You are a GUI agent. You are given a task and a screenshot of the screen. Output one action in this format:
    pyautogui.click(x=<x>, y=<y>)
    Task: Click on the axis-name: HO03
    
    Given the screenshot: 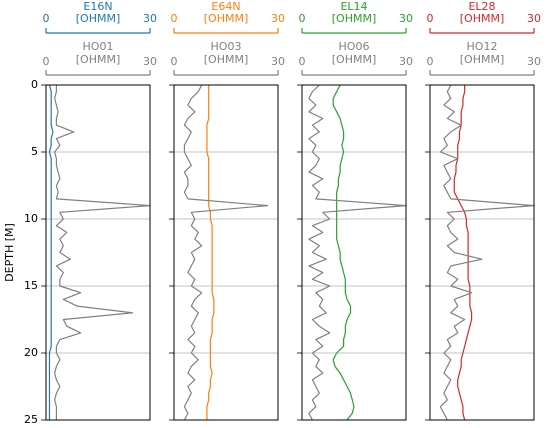 What is the action you would take?
    pyautogui.click(x=226, y=46)
    